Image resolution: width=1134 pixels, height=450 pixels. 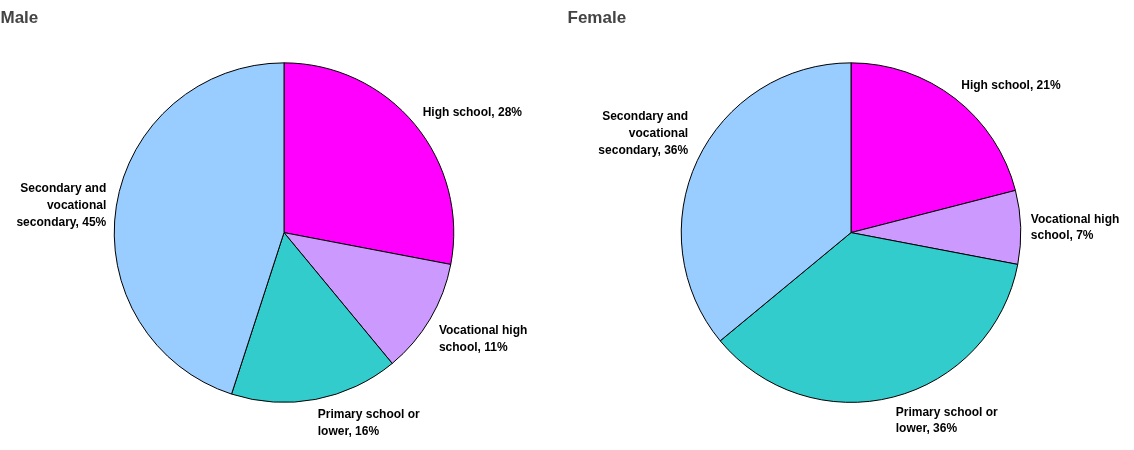 What do you see at coordinates (947, 420) in the screenshot?
I see `slice-label: Primary school or lower, 36%` at bounding box center [947, 420].